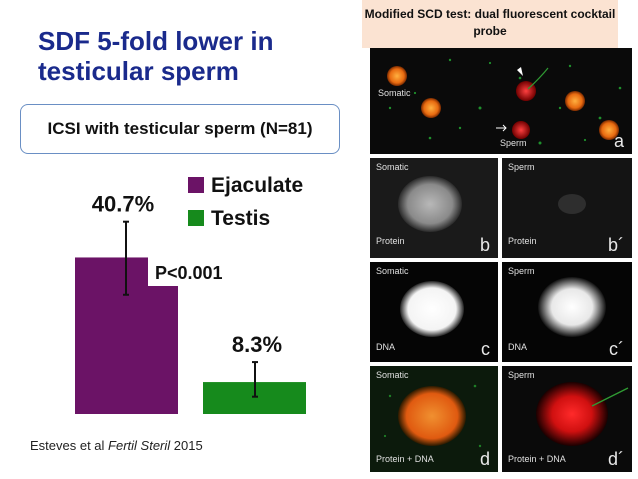  Describe the element at coordinates (582, 414) in the screenshot. I see `micrograph-d2-art` at that location.